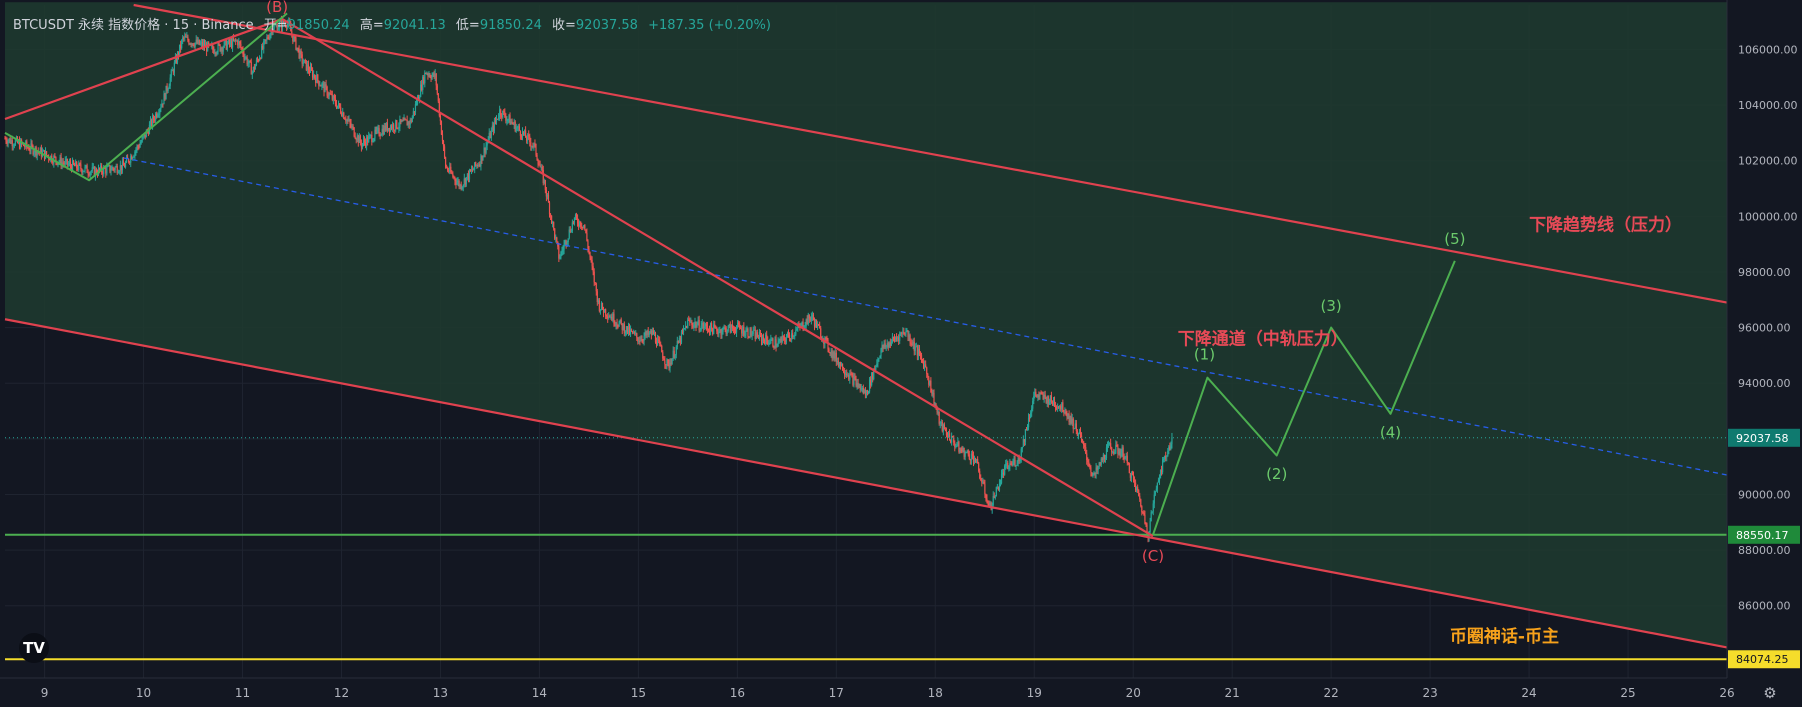 This screenshot has height=707, width=1802. Describe the element at coordinates (539, 693) in the screenshot. I see `x-tick-label: 14` at that location.